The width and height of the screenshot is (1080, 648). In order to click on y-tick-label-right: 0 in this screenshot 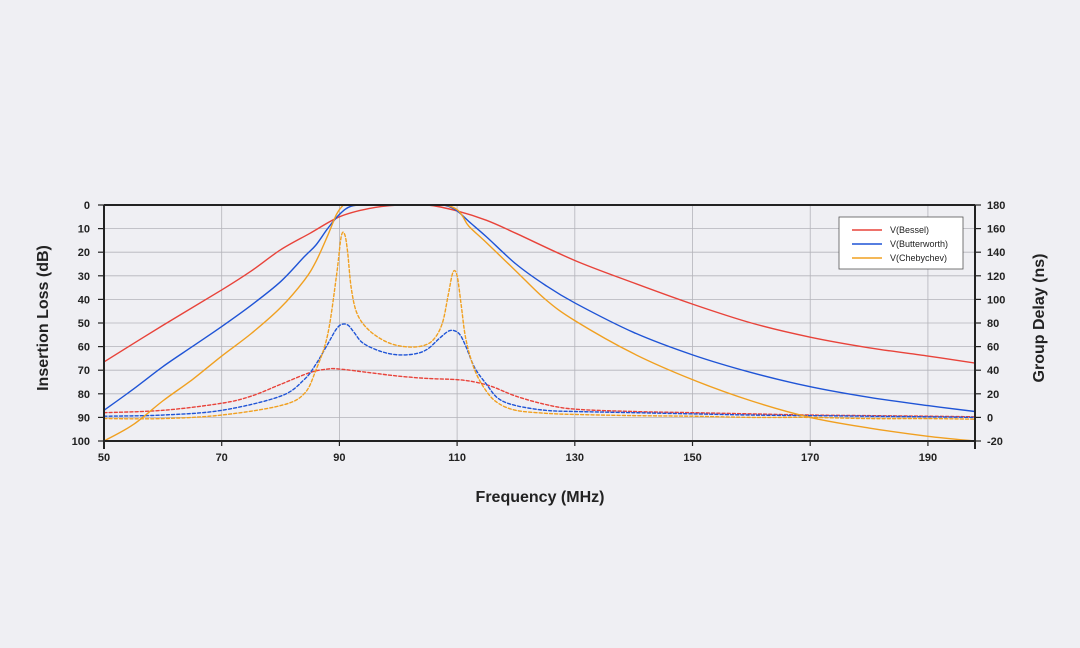, I will do `click(990, 418)`.